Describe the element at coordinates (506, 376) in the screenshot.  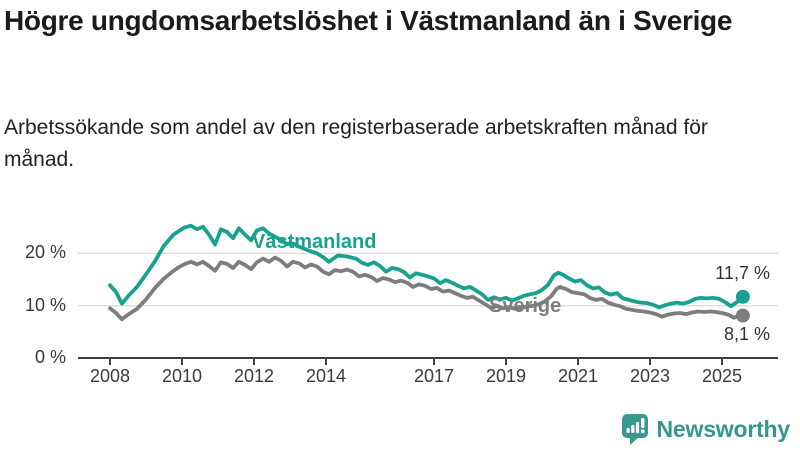
I see `x-tick-label: 2019` at that location.